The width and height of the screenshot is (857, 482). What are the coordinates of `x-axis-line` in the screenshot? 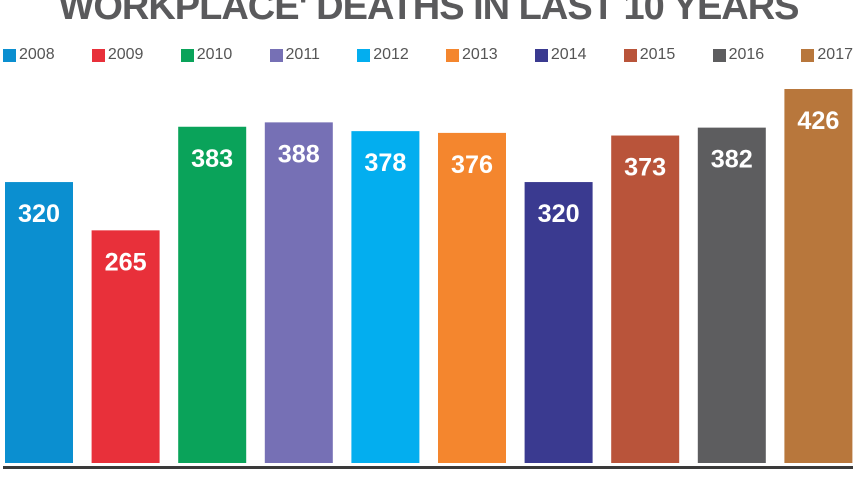 It's located at (428, 467).